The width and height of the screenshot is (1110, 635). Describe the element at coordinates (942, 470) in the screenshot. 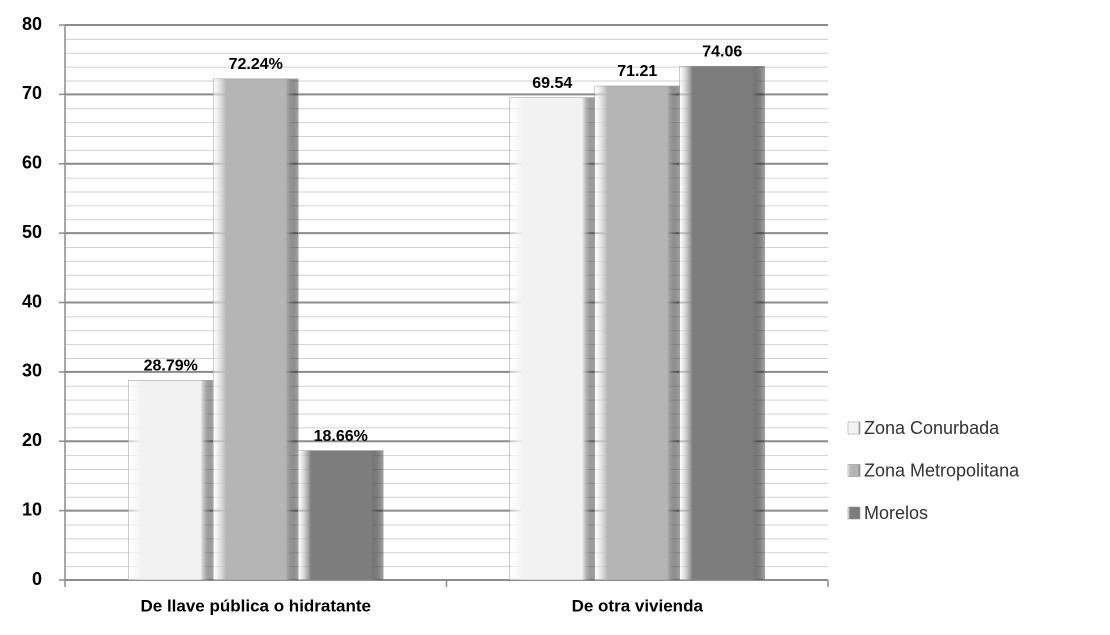

I see `legend-label: Zona Metropolitana` at that location.